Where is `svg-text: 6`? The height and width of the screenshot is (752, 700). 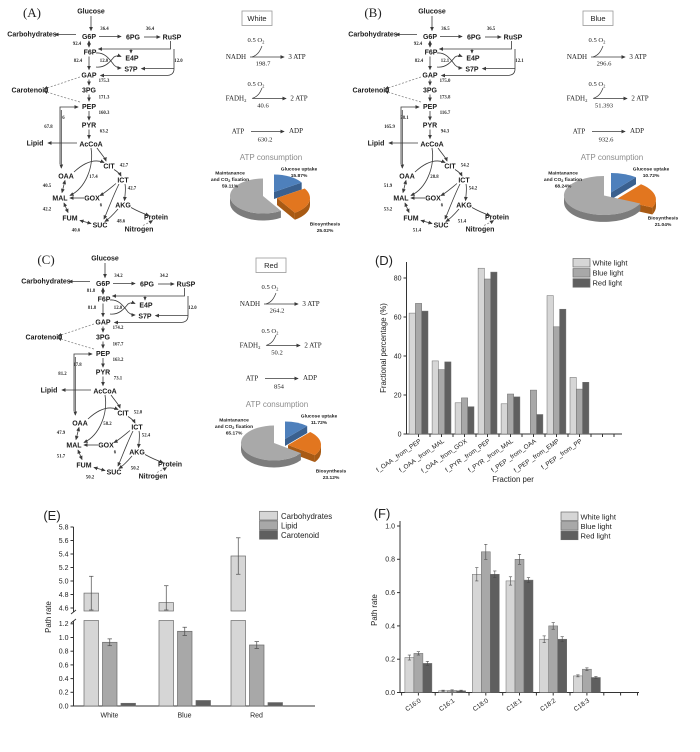 svg-text: 6 is located at coordinates (115, 452).